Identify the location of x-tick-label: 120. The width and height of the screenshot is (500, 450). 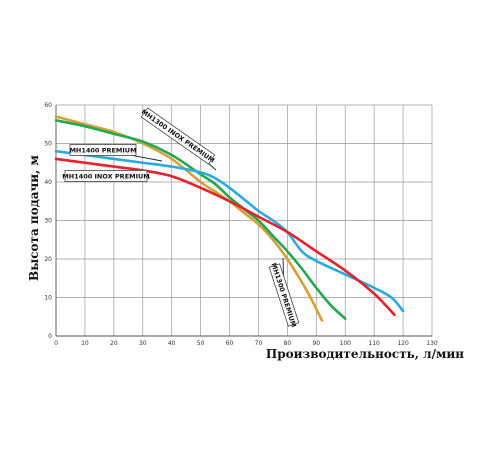
(403, 343).